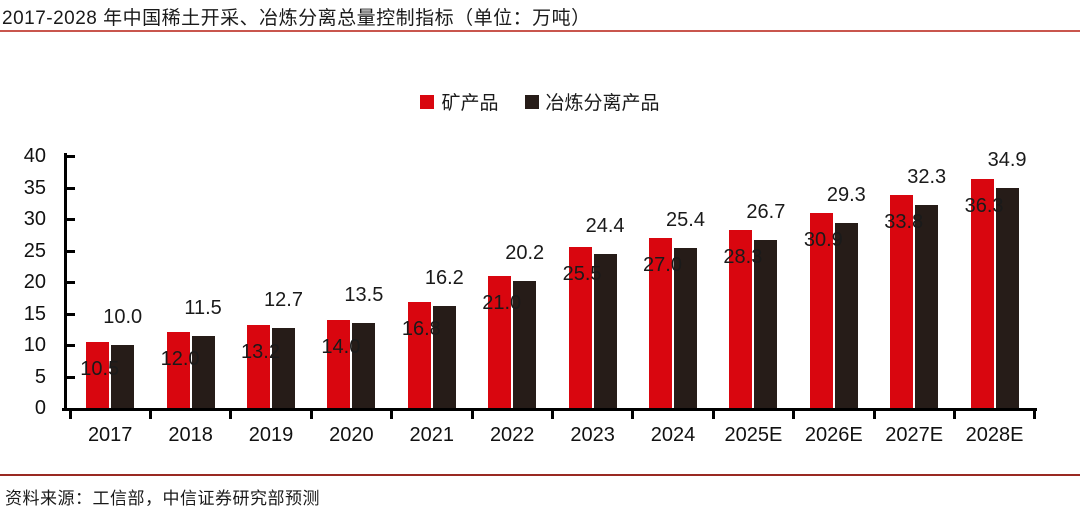 The height and width of the screenshot is (517, 1080). What do you see at coordinates (525, 252) in the screenshot?
I see `value-label-smelting: 20.2` at bounding box center [525, 252].